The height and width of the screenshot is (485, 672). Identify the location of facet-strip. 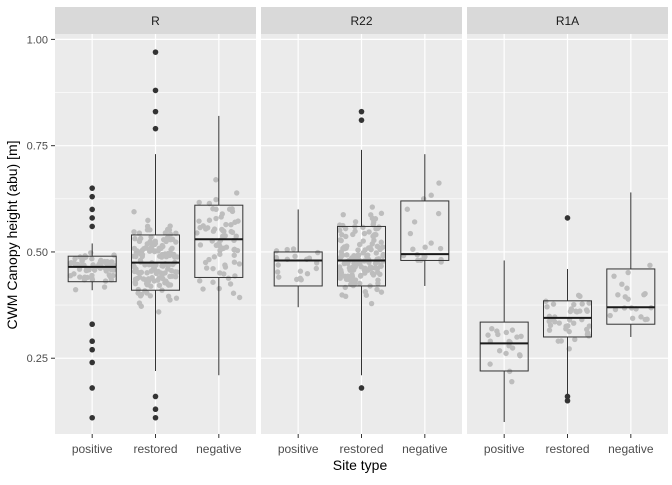
(567, 20).